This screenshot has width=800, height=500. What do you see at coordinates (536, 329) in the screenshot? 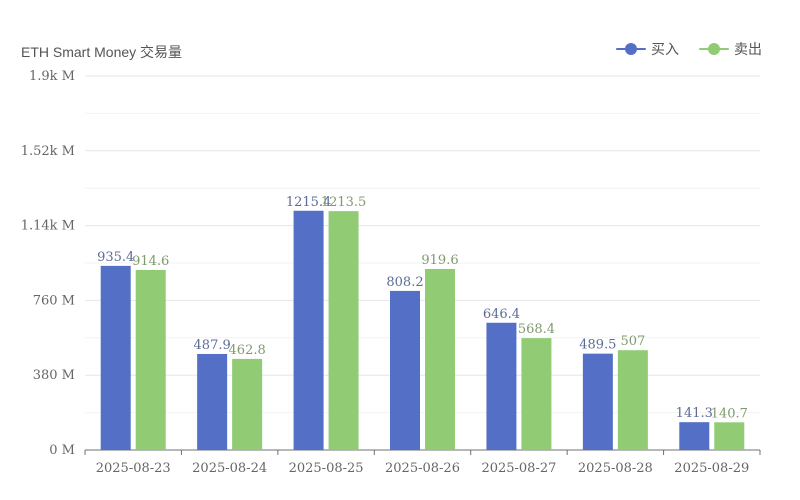
I see `sell-value-label: 568.4` at bounding box center [536, 329].